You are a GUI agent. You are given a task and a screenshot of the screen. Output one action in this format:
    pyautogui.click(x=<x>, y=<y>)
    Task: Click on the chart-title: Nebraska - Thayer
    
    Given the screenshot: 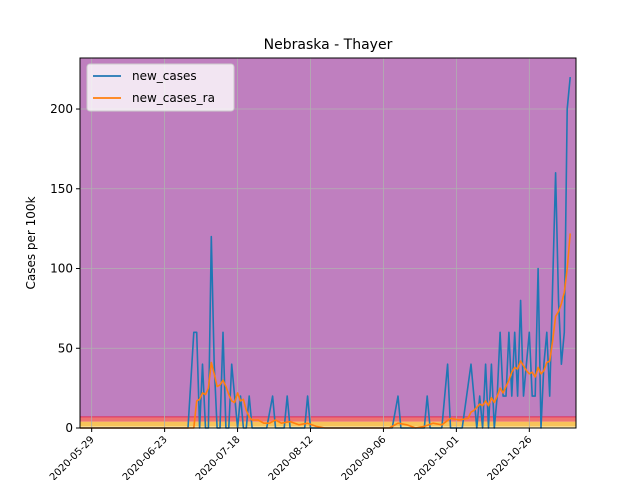 What is the action you would take?
    pyautogui.click(x=328, y=45)
    